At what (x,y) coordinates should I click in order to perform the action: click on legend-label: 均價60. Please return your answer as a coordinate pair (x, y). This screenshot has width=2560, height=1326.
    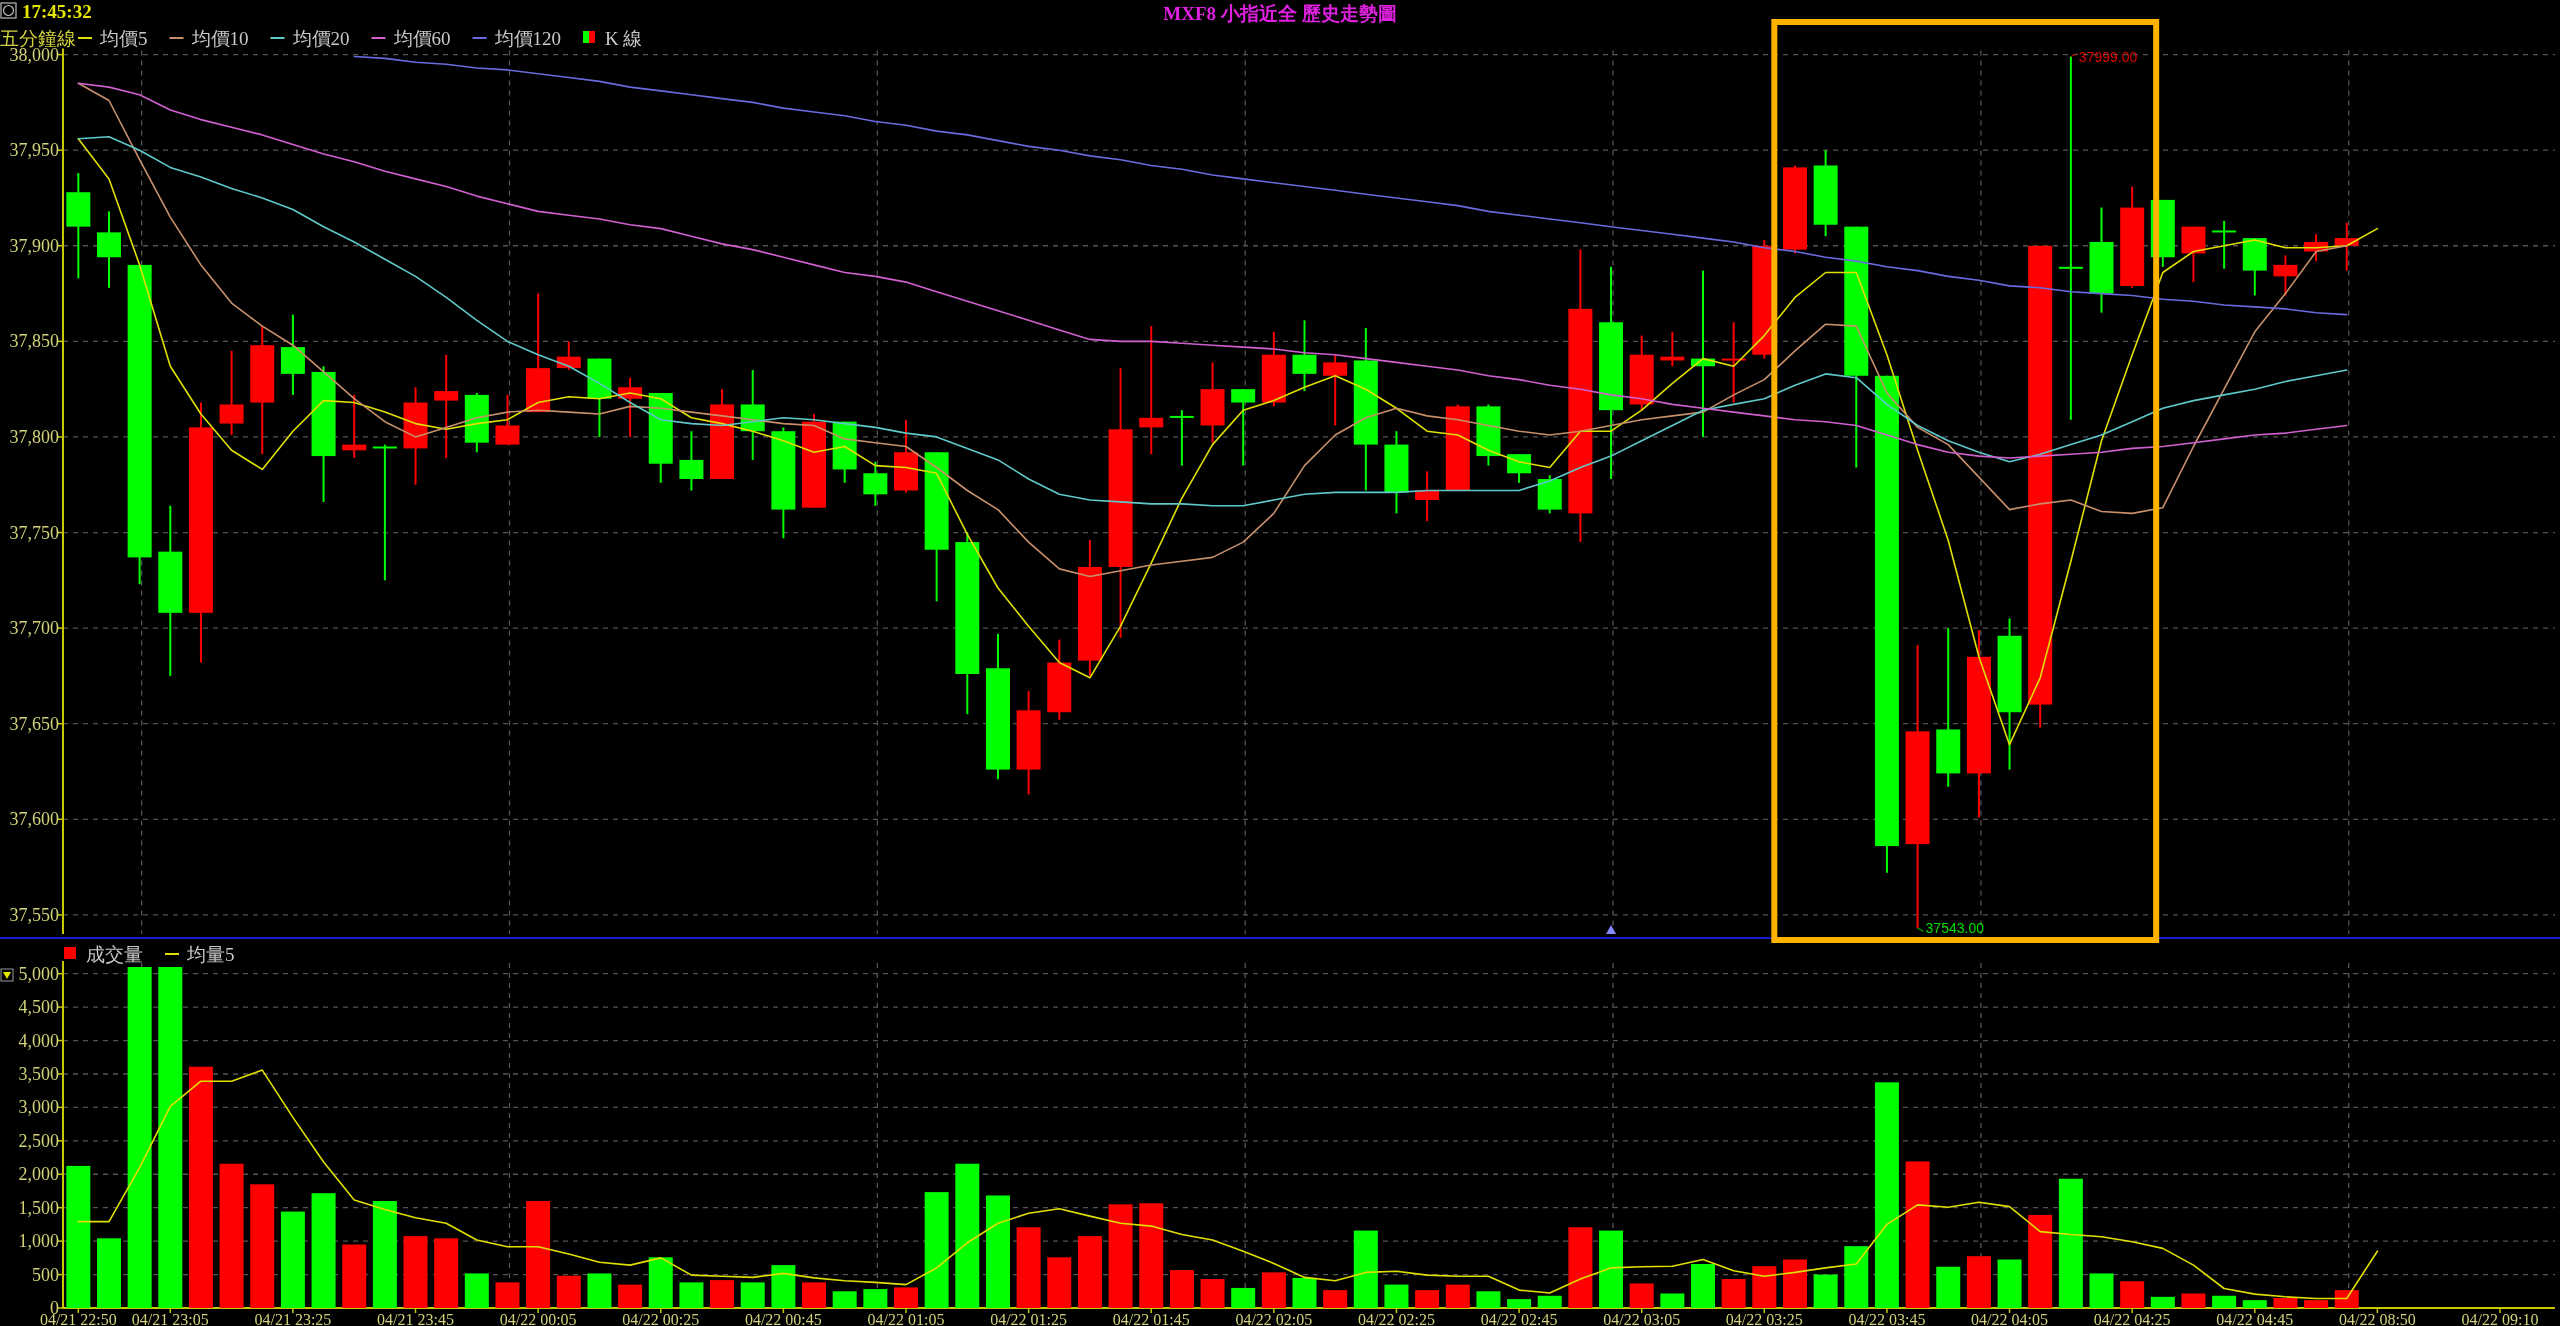
    Looking at the image, I should click on (421, 38).